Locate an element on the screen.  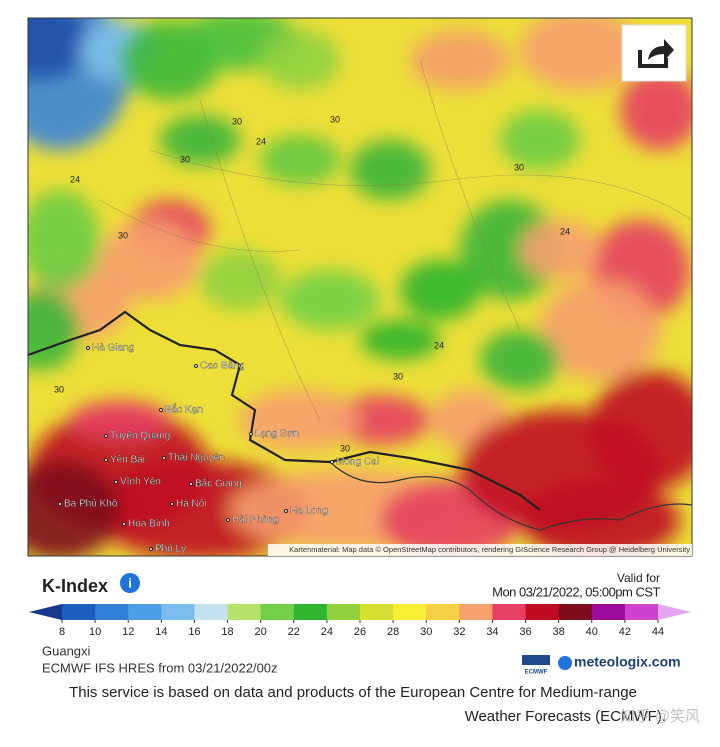
model-run: ECMWF IFS HRES from 03/21/2022/00z is located at coordinates (160, 667).